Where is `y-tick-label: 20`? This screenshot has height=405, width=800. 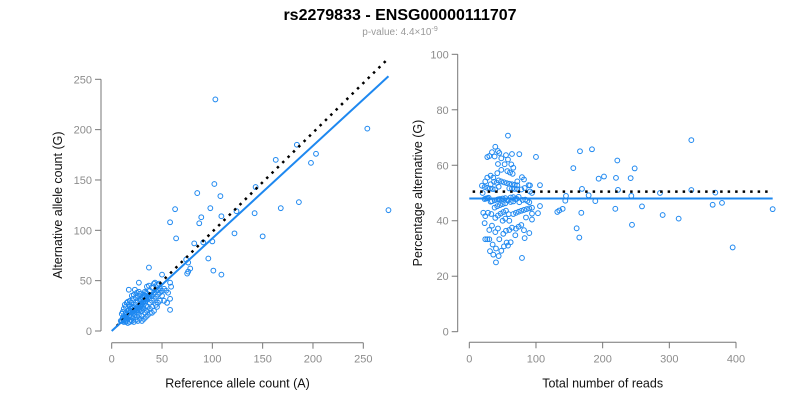
y-tick-label: 20 is located at coordinates (442, 277).